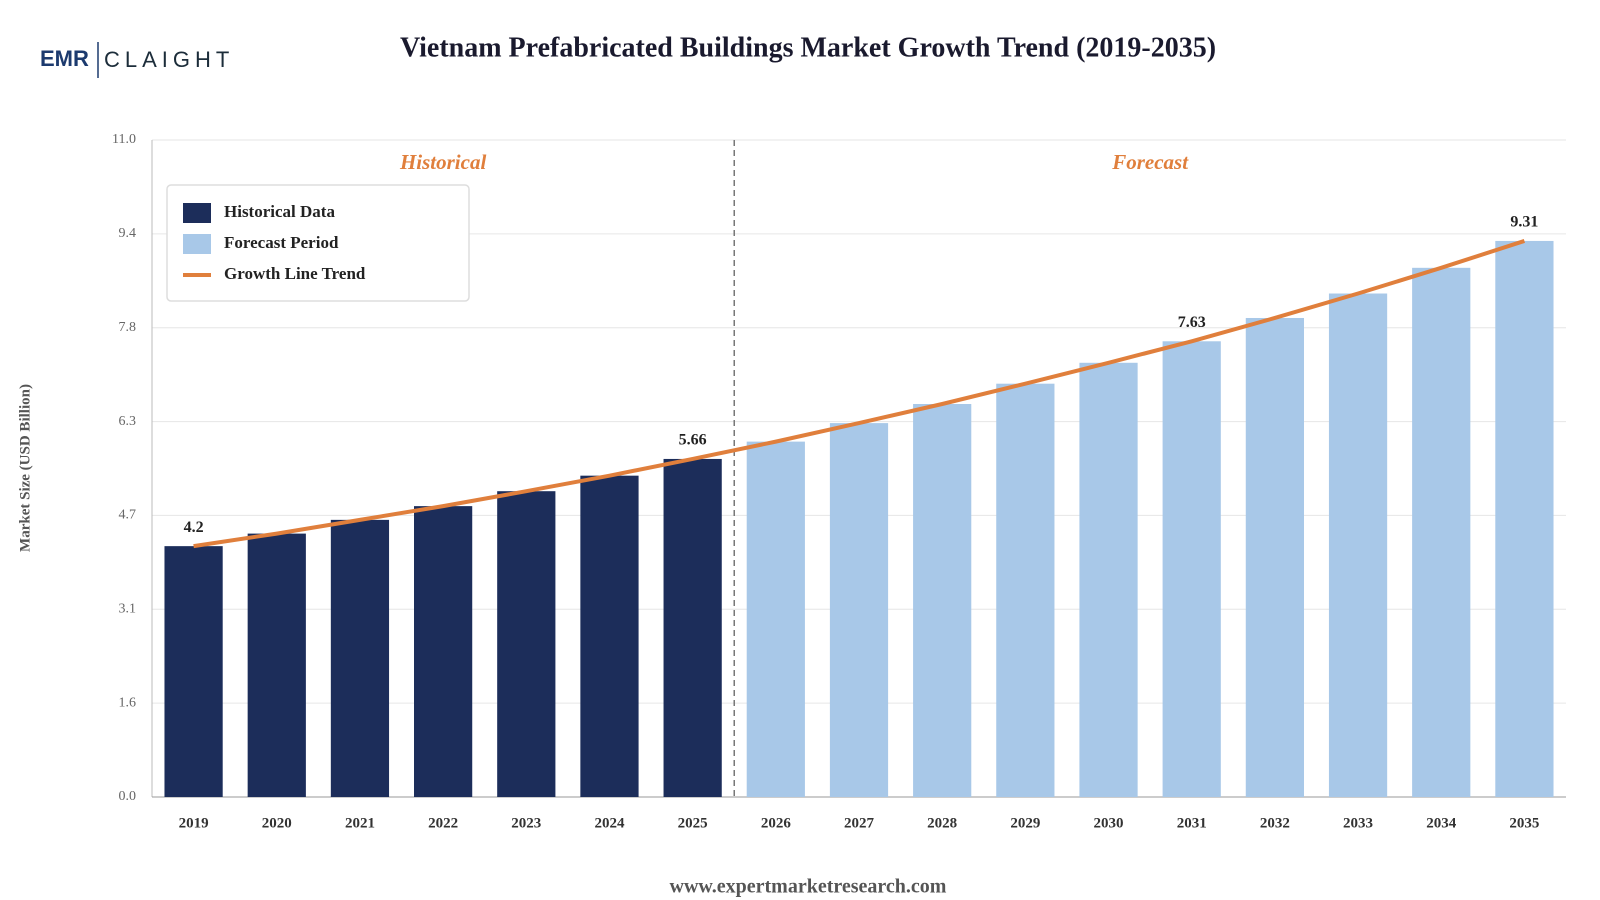  I want to click on x-tick-label: 2026, so click(776, 823).